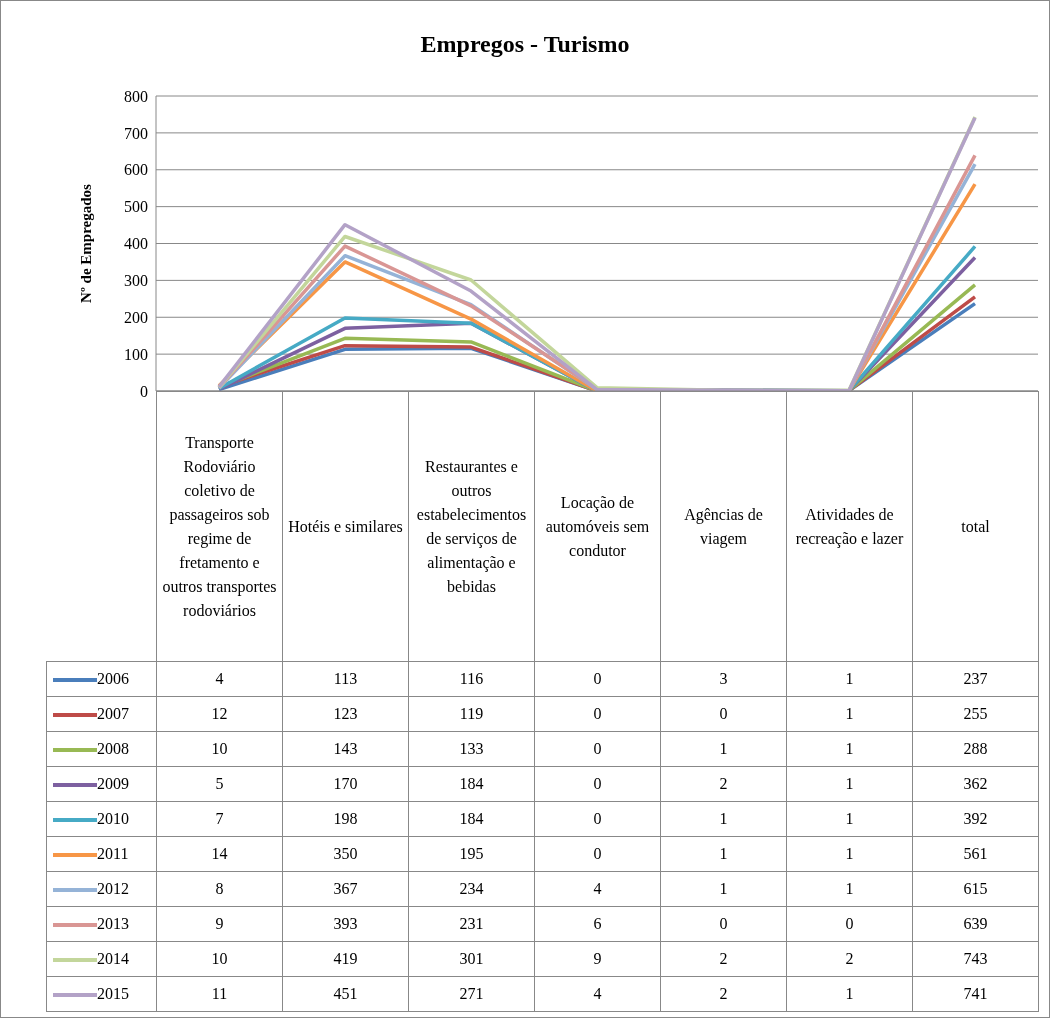 This screenshot has width=1050, height=1018. Describe the element at coordinates (597, 924) in the screenshot. I see `data-label: 6` at that location.